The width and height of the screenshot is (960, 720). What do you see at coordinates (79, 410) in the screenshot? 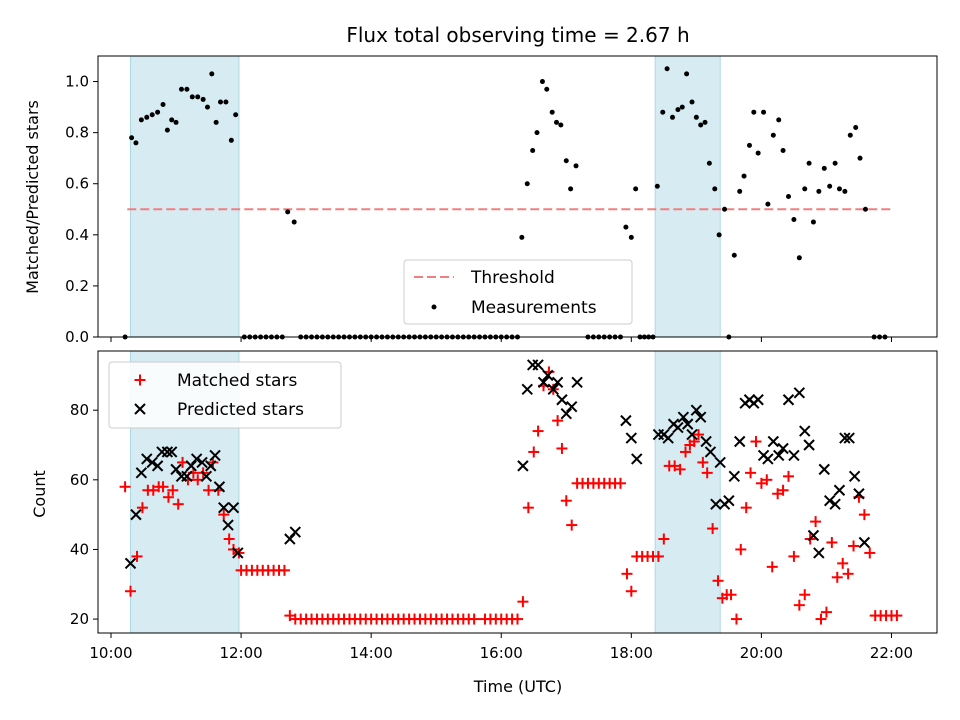
I see `y-tick-label: 80` at bounding box center [79, 410].